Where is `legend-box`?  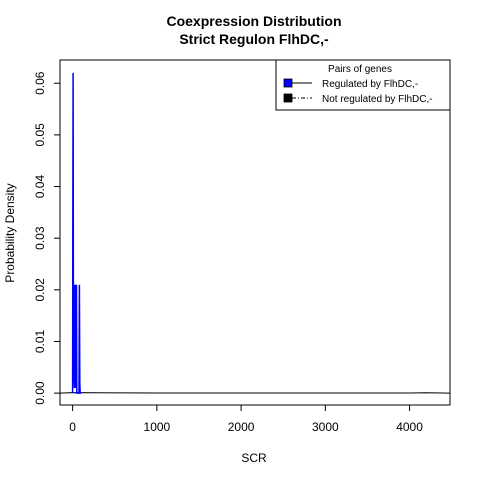
legend-box is located at coordinates (363, 85).